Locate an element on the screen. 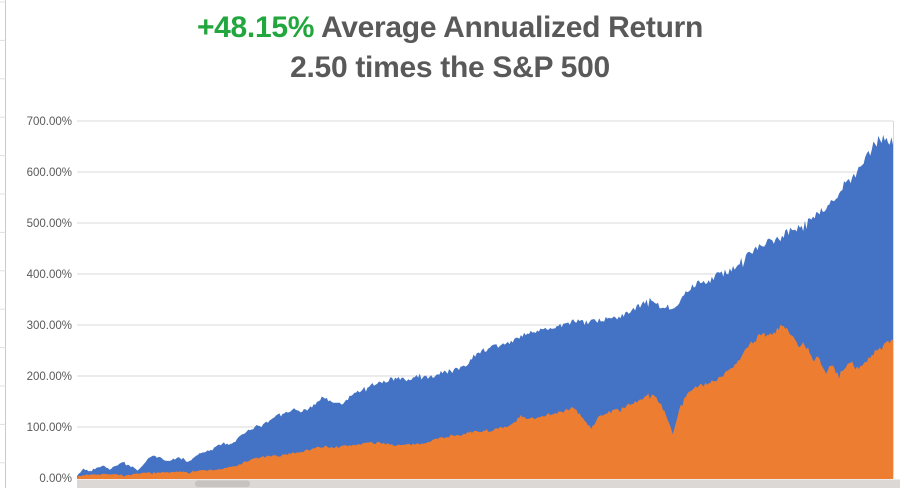 Image resolution: width=900 pixels, height=488 pixels. y-axis-label: 0.00% is located at coordinates (55, 479).